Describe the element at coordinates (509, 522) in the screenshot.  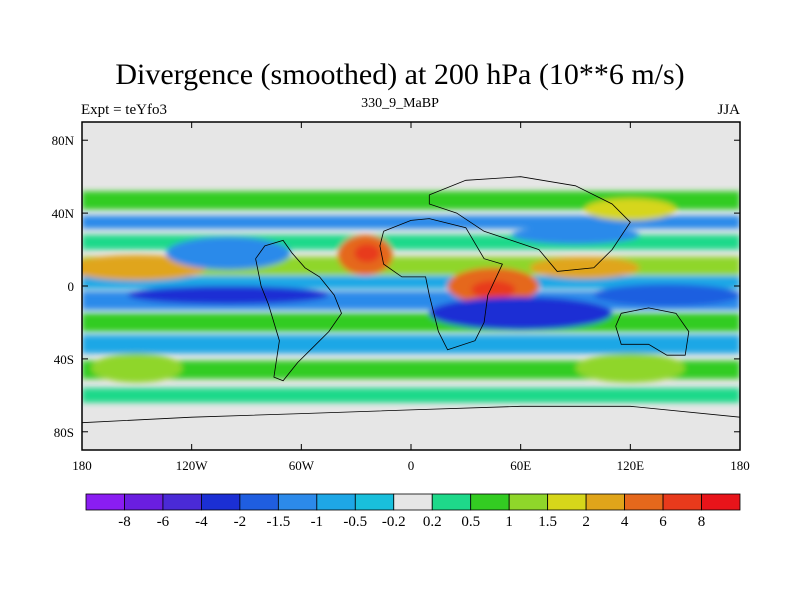
I see `colorbar-label: 1` at that location.